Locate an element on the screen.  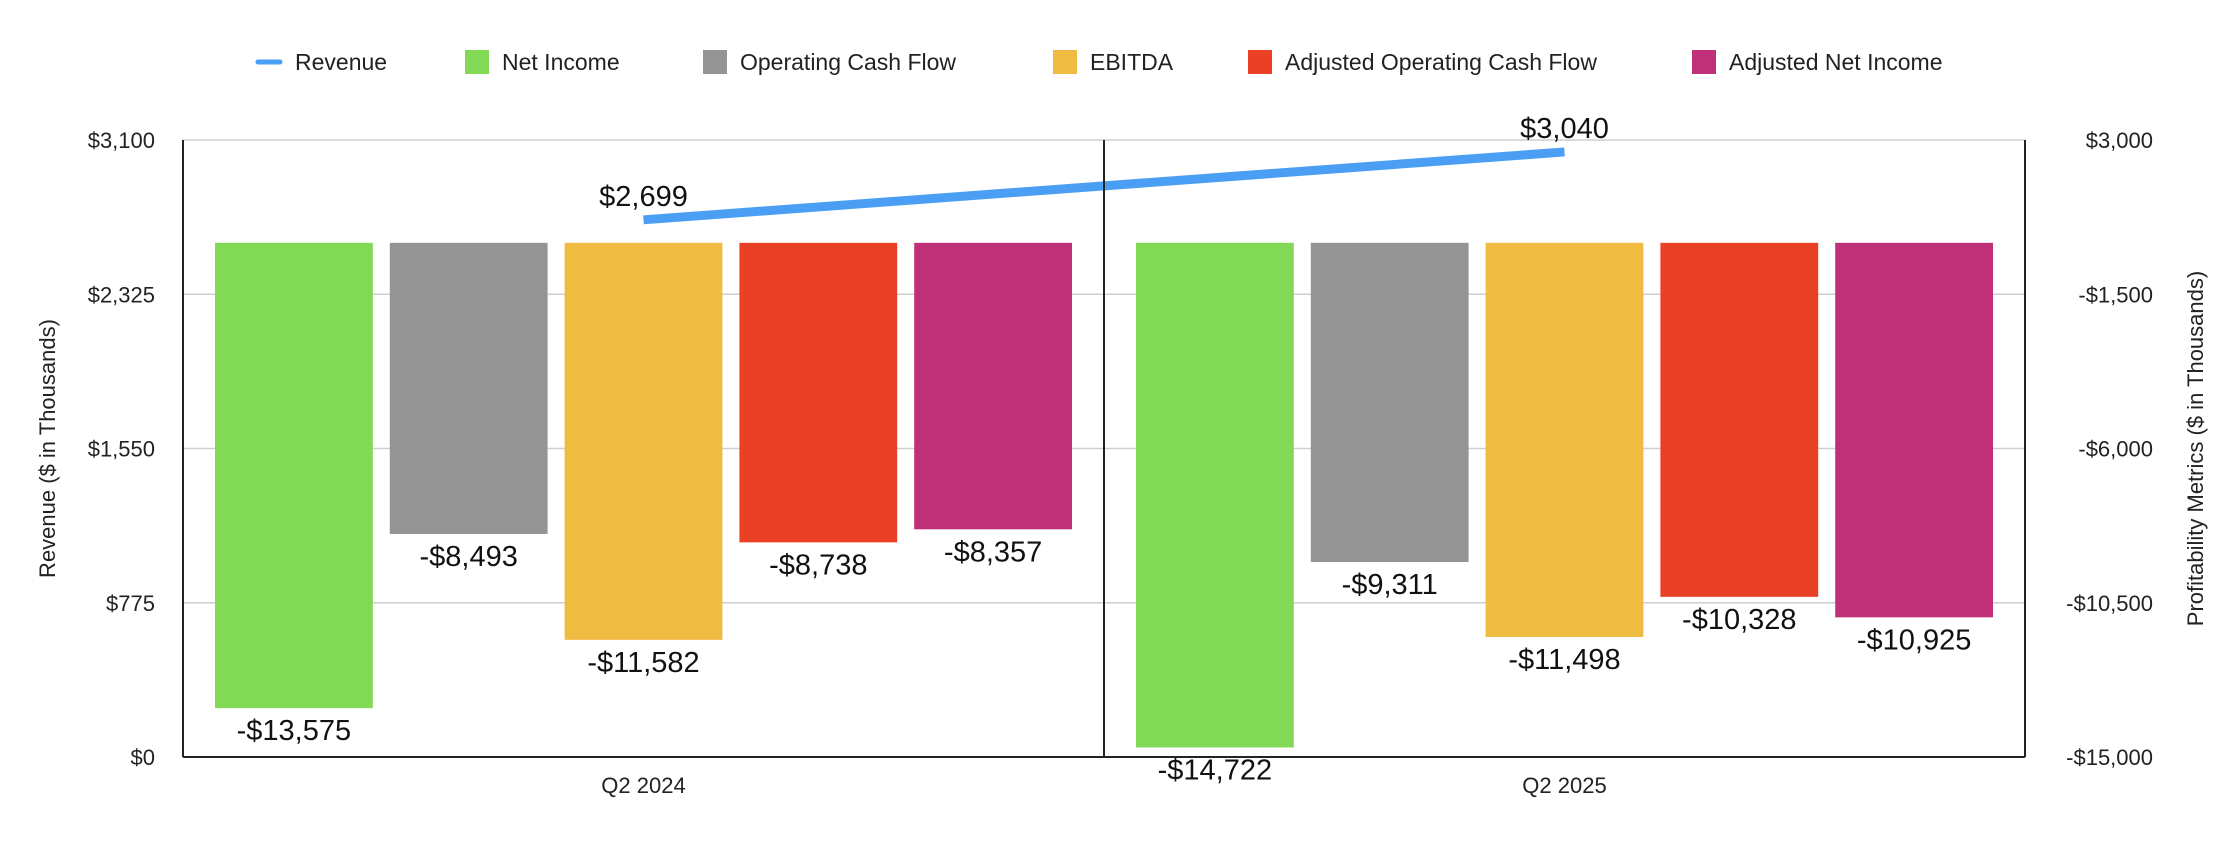
legend-swatch-adjusted-net-income is located at coordinates (1704, 62).